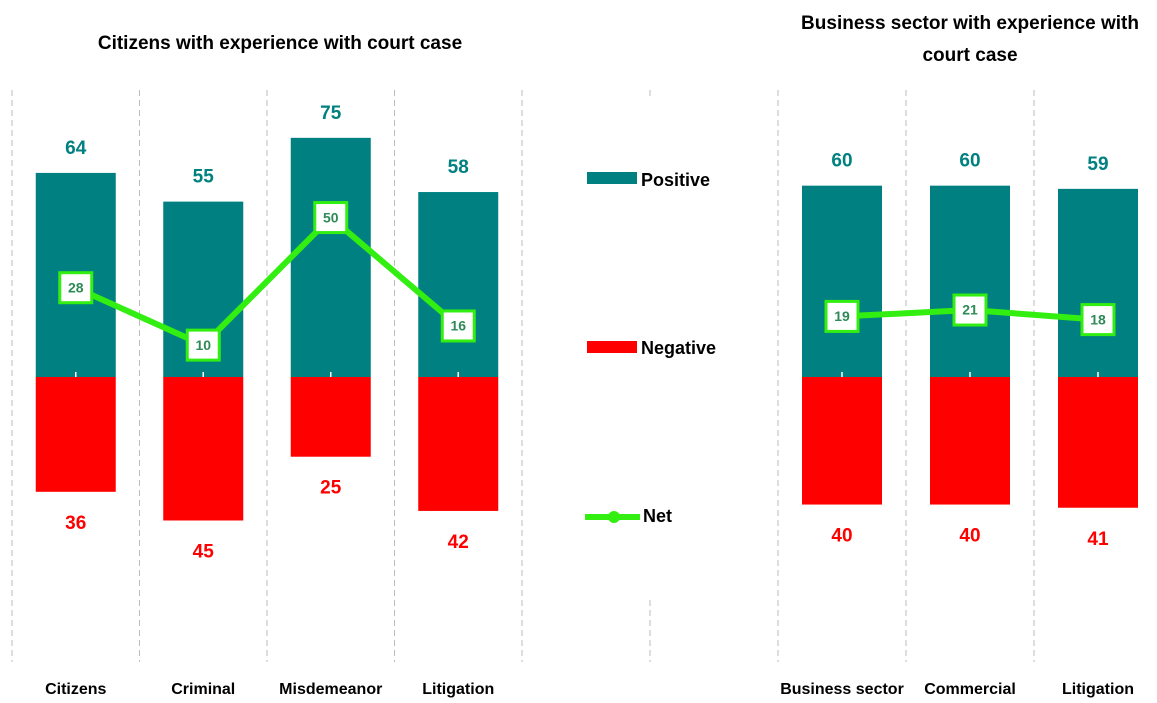  What do you see at coordinates (203, 689) in the screenshot?
I see `x-tick-label: Criminal` at bounding box center [203, 689].